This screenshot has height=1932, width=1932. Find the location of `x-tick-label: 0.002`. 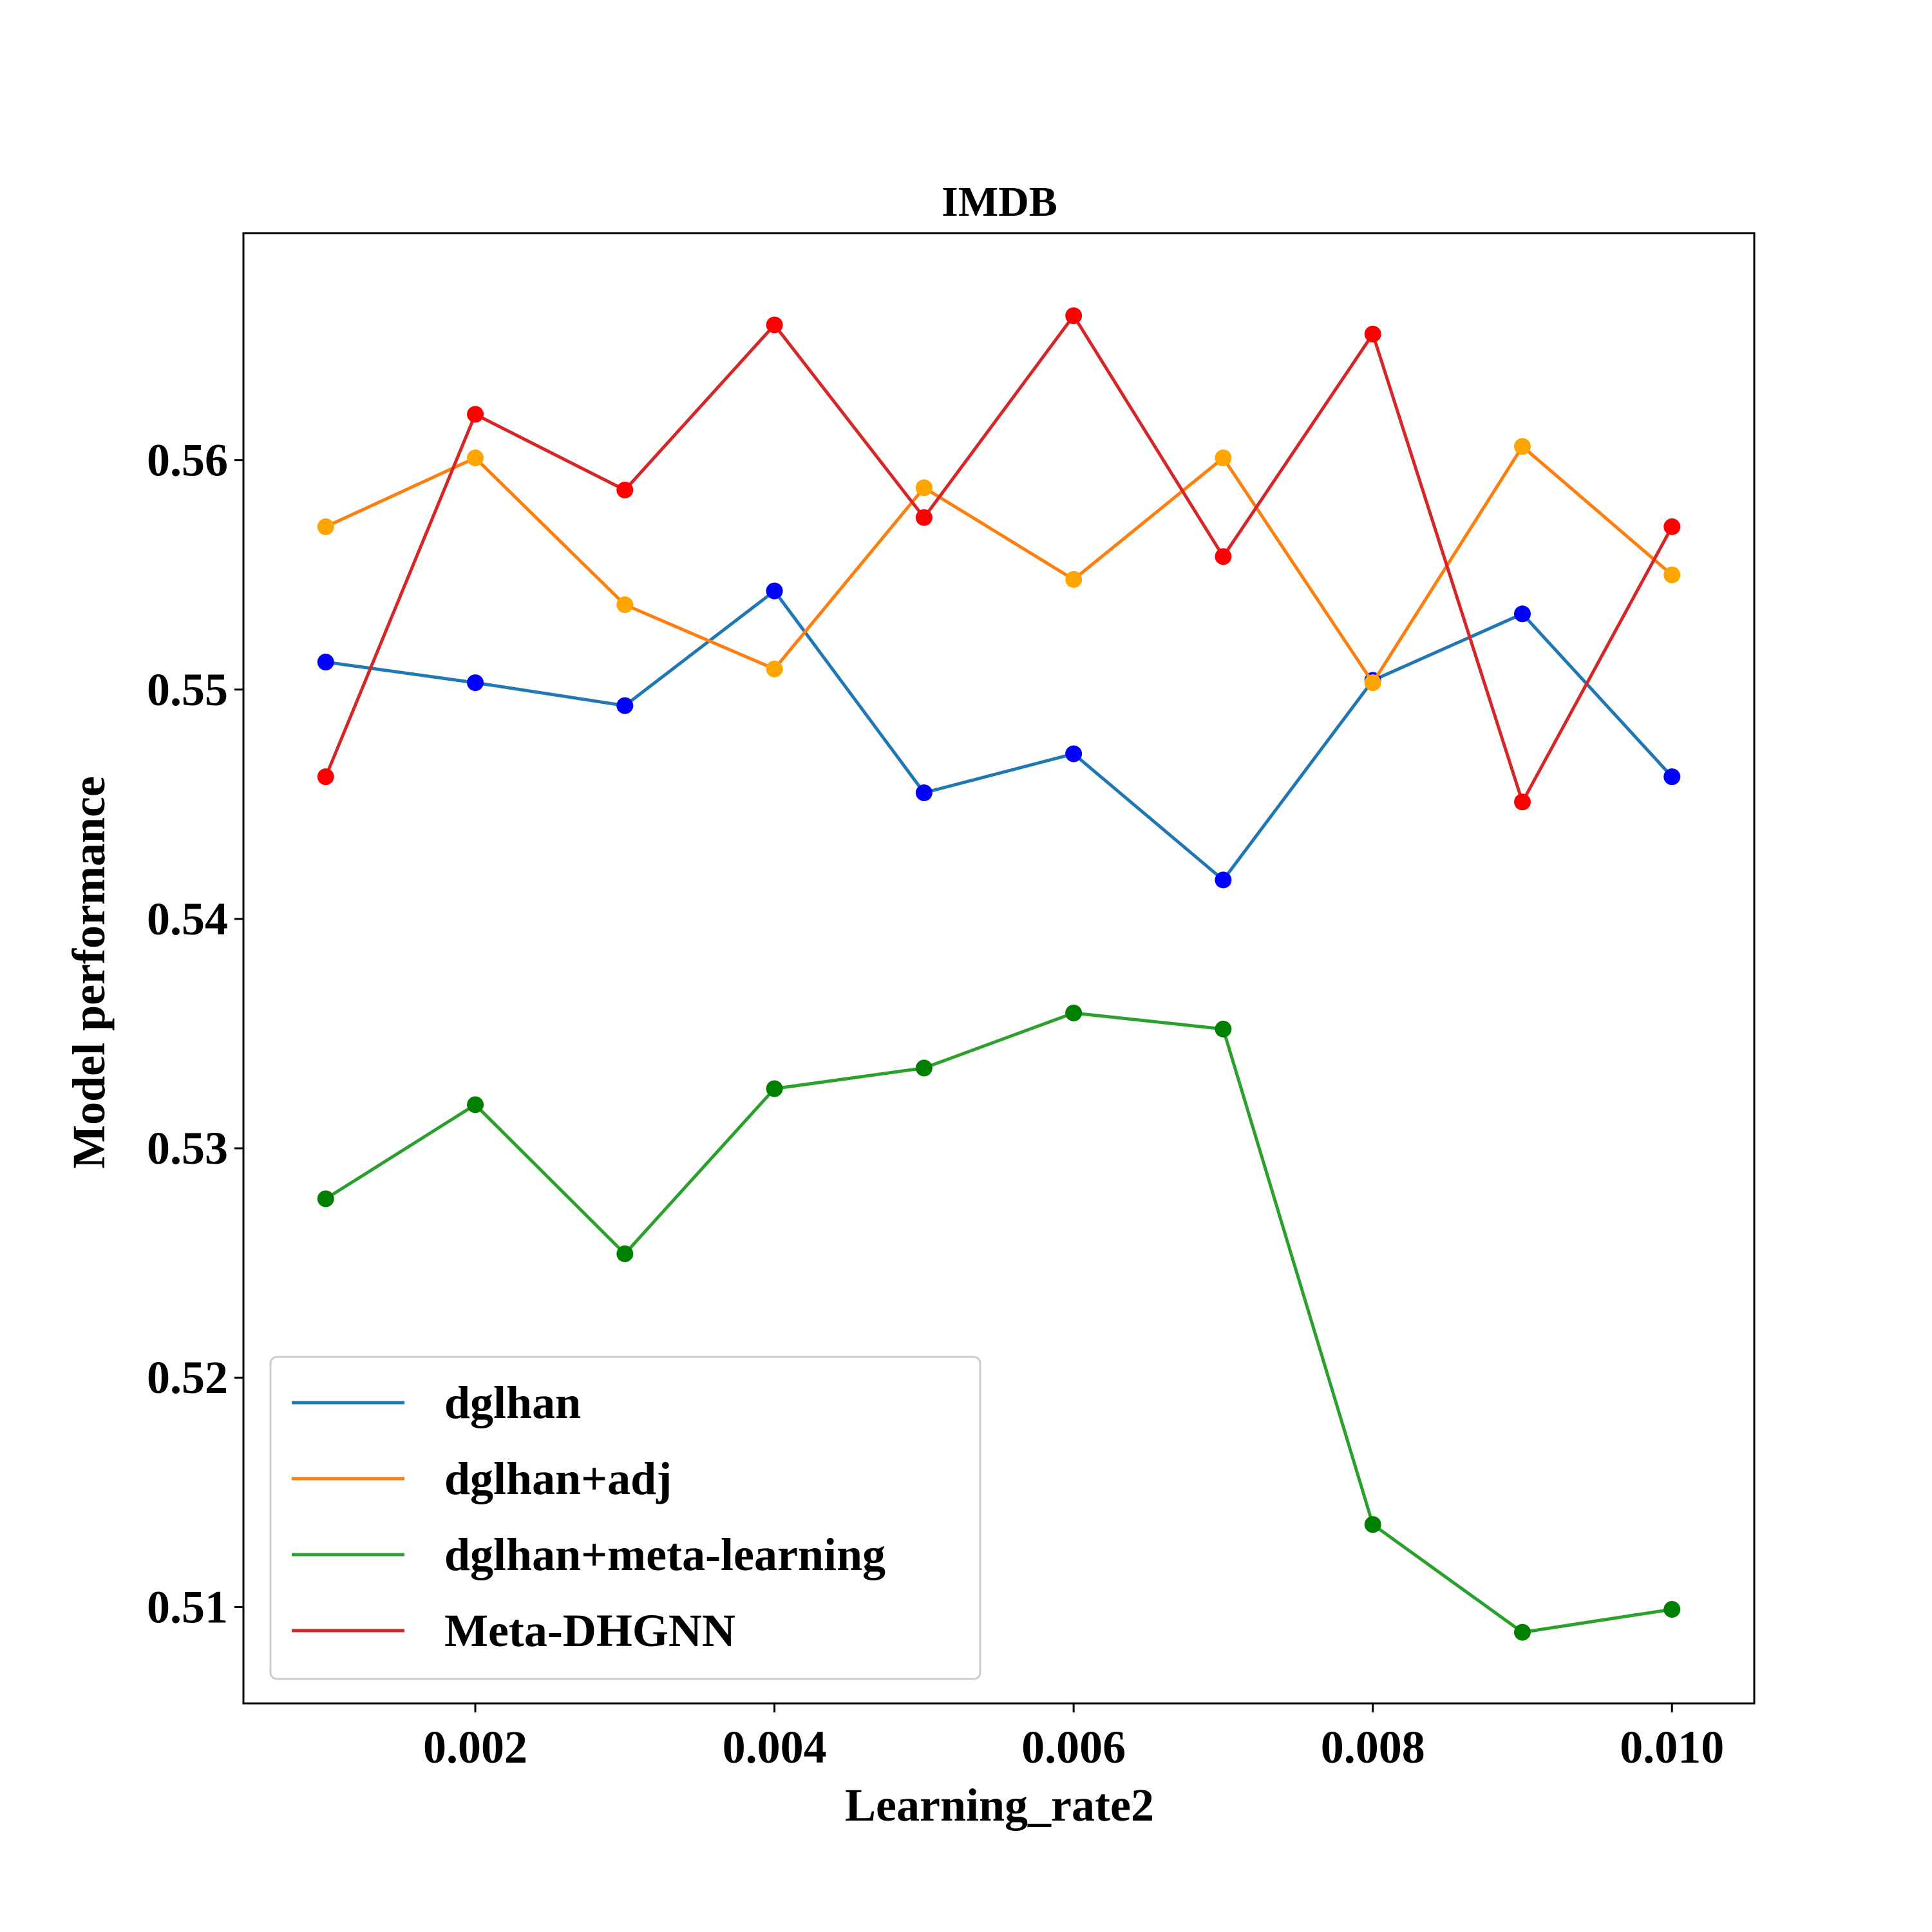

x-tick-label: 0.002 is located at coordinates (475, 1747).